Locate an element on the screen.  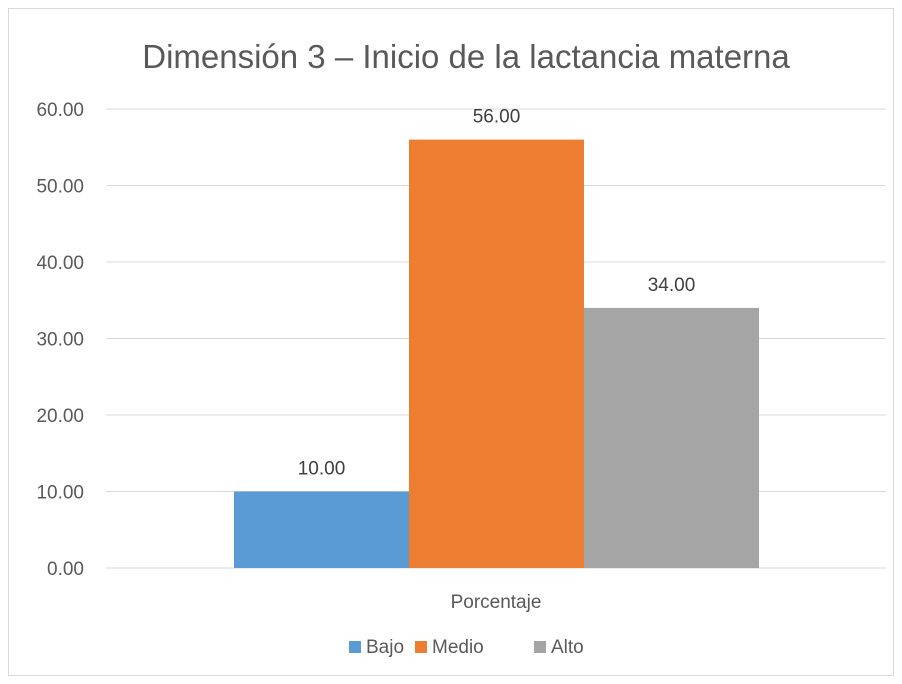
y-tick-label: 20.00 is located at coordinates (60, 416).